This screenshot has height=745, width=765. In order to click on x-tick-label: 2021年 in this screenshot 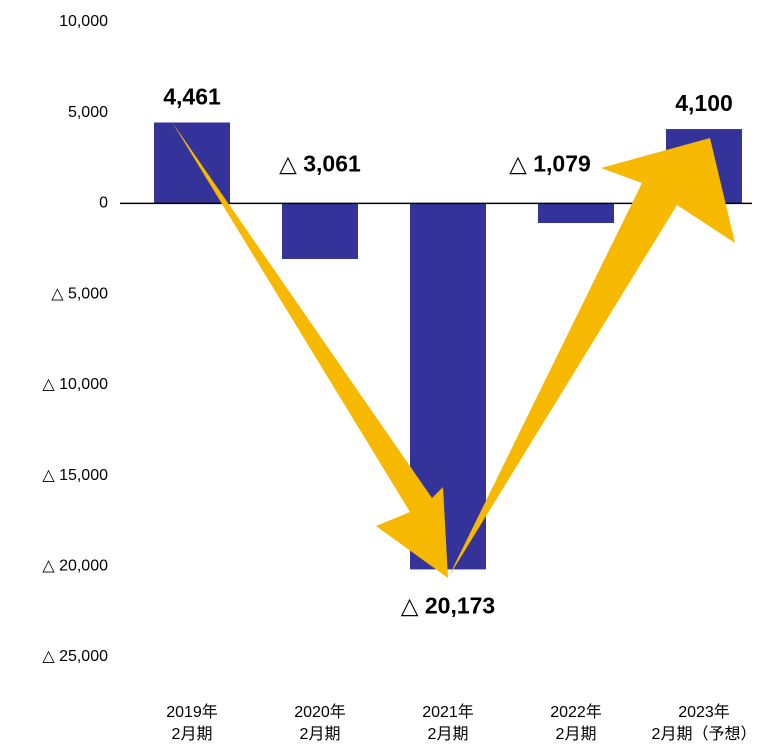, I will do `click(448, 712)`.